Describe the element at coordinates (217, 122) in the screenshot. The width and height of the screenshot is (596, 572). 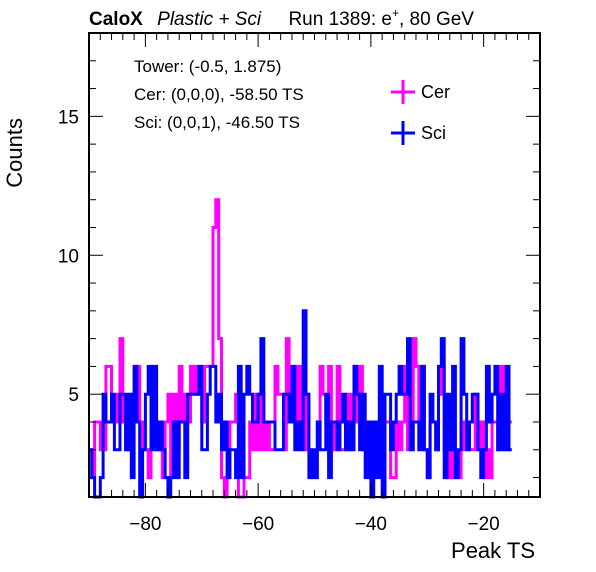
I see `info-sci: Sci: (0,0,1), -46.50 TS` at that location.